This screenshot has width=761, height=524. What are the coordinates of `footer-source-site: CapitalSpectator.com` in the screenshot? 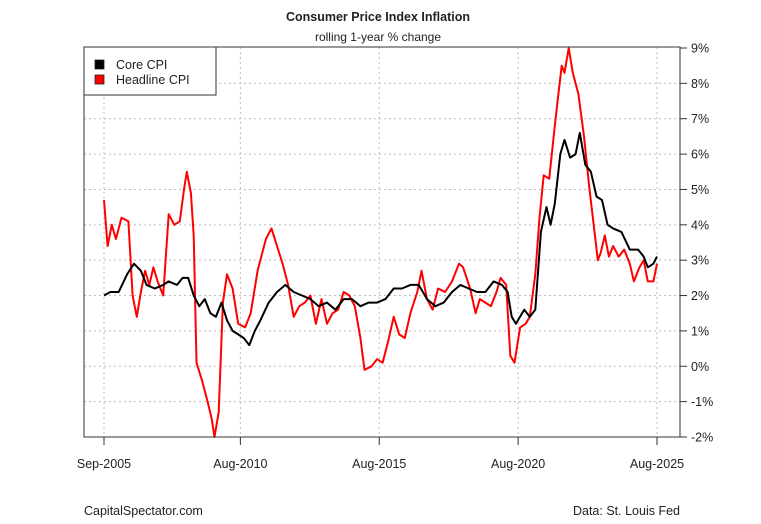 It's located at (143, 511).